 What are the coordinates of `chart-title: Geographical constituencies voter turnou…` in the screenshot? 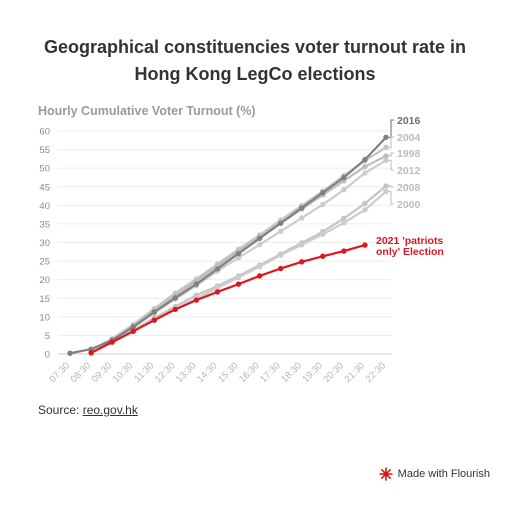 It's located at (255, 61).